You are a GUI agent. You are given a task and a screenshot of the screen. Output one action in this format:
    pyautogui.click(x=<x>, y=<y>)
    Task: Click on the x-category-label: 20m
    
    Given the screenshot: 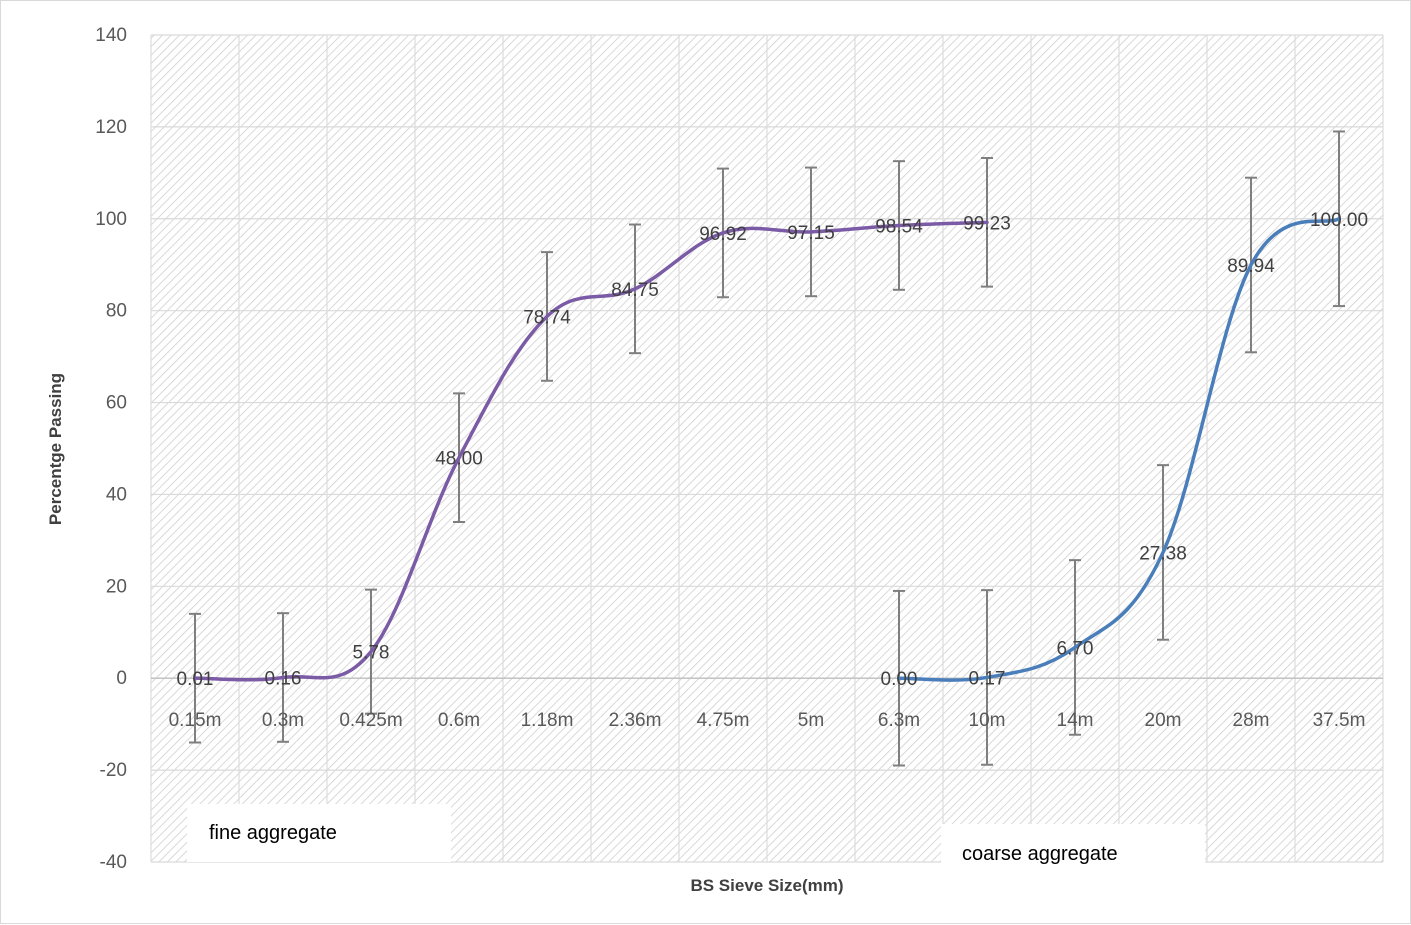 What is the action you would take?
    pyautogui.click(x=1163, y=720)
    